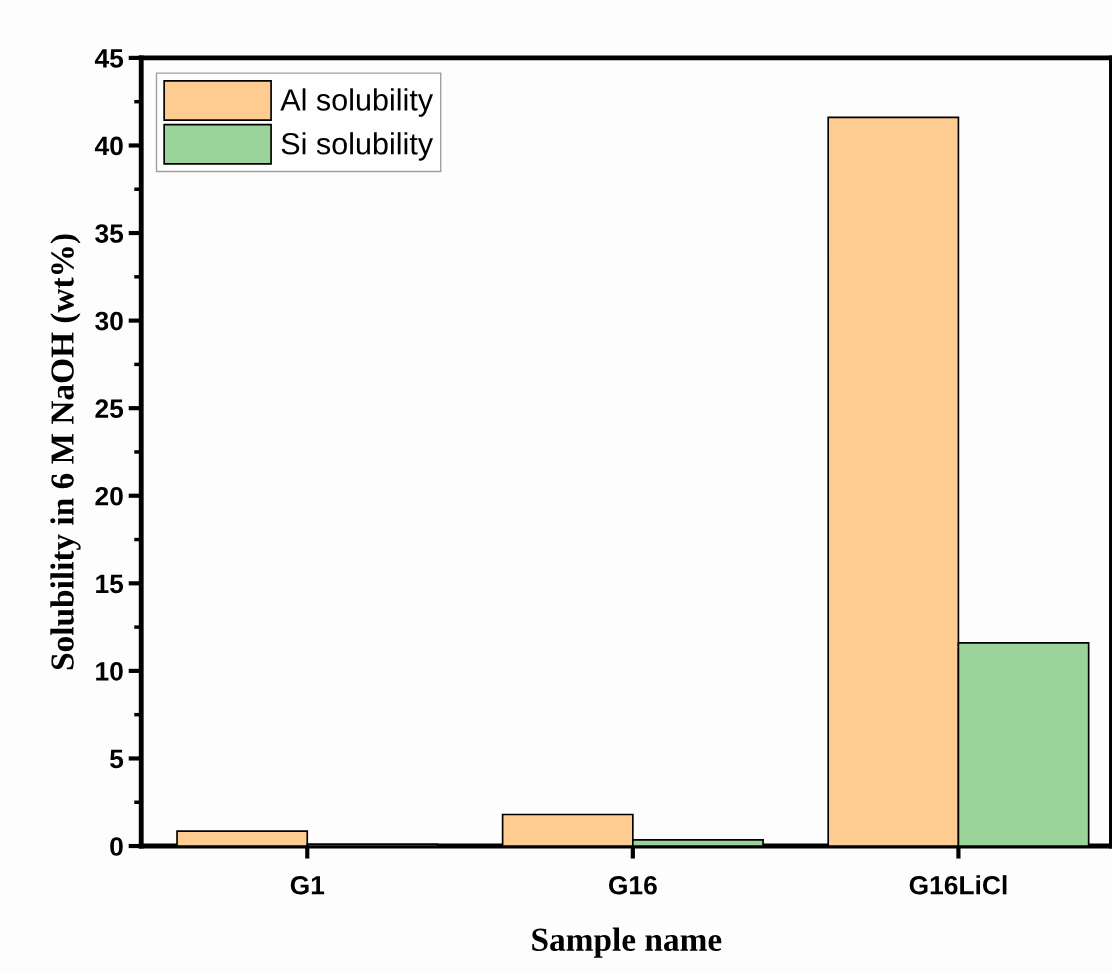 This screenshot has width=1112, height=973. Describe the element at coordinates (65, 452) in the screenshot. I see `y-axis-title: Solubility in 6 M NaOH (wt%)` at that location.